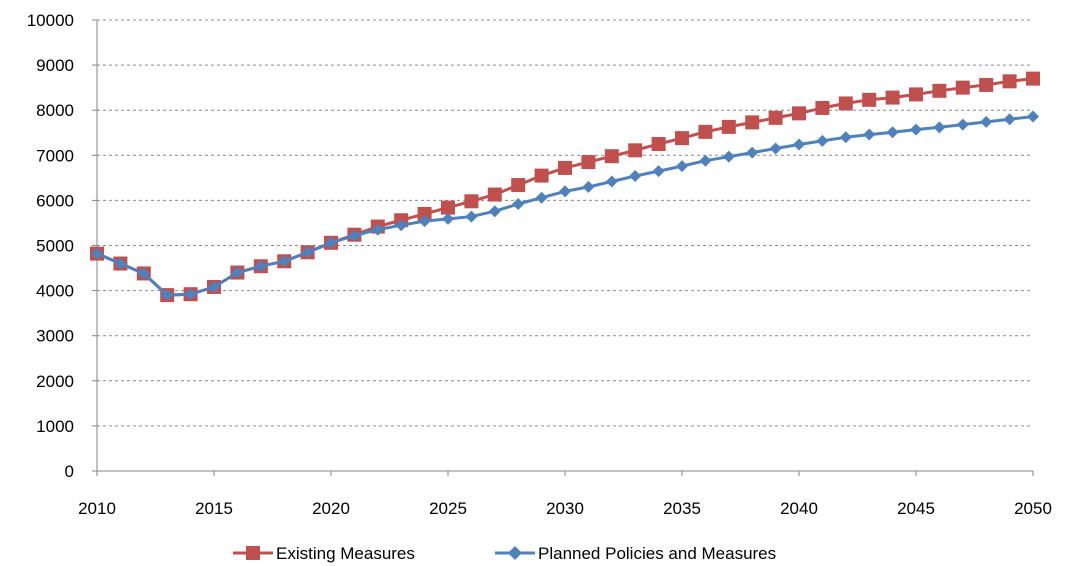 The width and height of the screenshot is (1065, 566). I want to click on y-tick-label: 1000, so click(55, 426).